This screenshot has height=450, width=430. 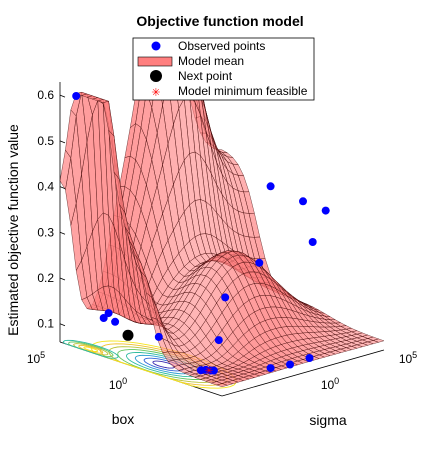 I want to click on legend-marker-observed, so click(x=156, y=46).